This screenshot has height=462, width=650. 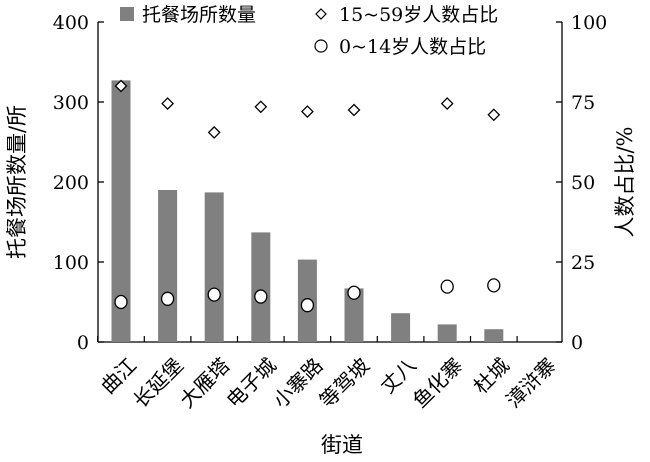 I want to click on y-right-tick-label: 75, so click(x=583, y=103).